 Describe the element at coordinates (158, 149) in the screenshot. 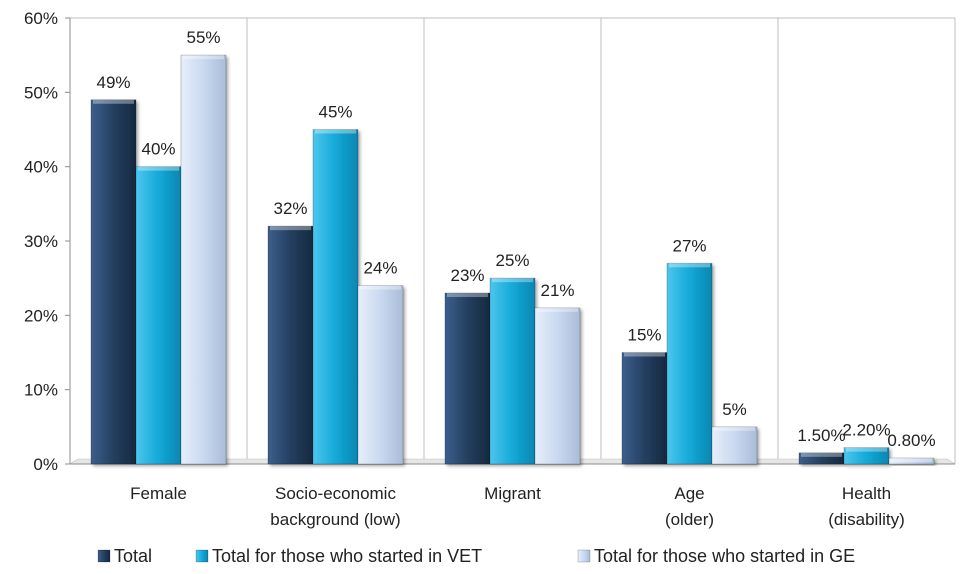

I see `data-label: 40%` at that location.